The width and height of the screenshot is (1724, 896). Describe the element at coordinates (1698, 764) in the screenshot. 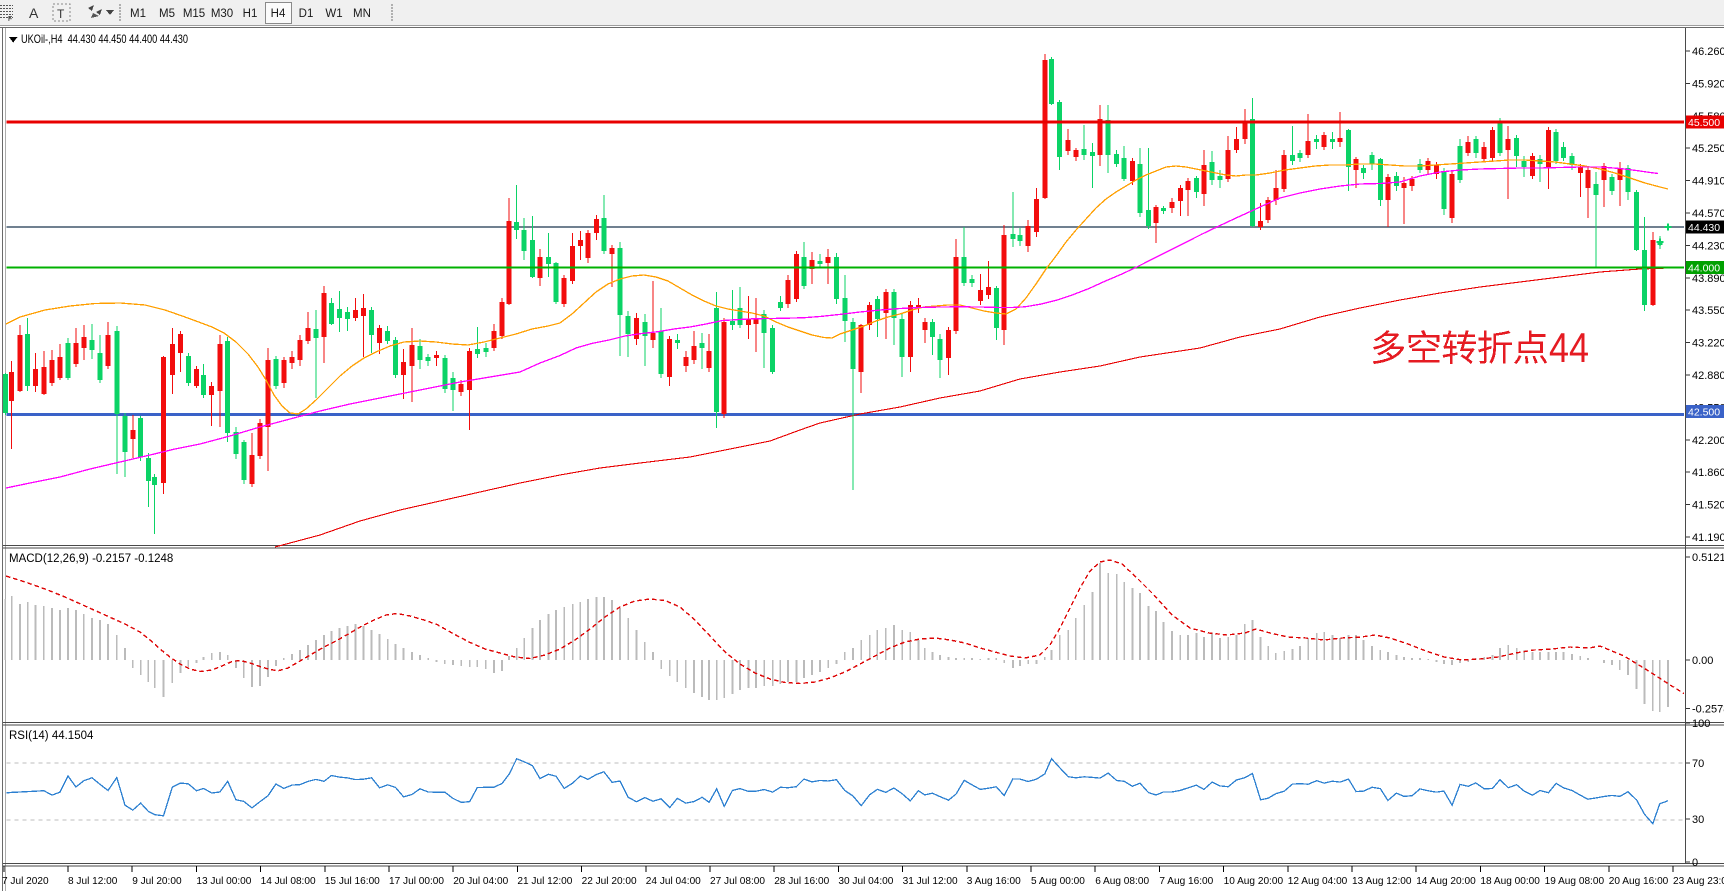

I see `svg-text: 70` at that location.